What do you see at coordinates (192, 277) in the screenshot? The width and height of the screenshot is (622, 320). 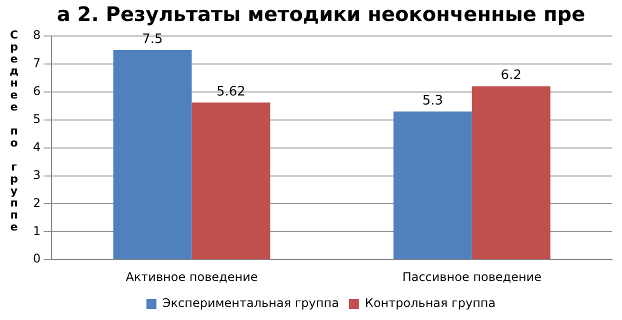 I see `x-tick-label: Активное поведение` at bounding box center [192, 277].